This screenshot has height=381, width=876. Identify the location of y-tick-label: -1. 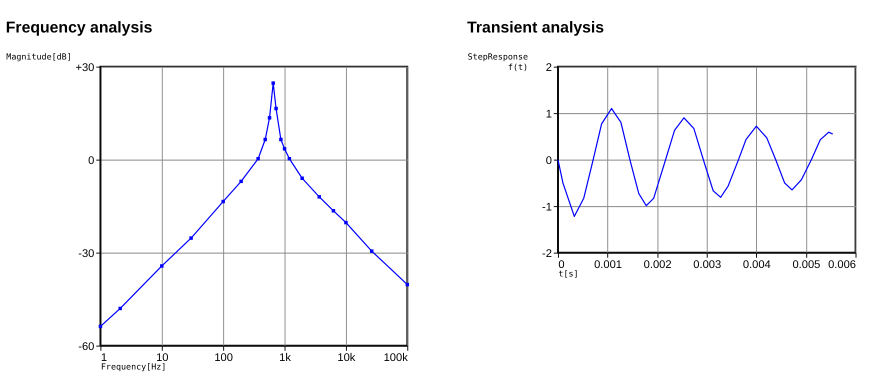
(547, 207).